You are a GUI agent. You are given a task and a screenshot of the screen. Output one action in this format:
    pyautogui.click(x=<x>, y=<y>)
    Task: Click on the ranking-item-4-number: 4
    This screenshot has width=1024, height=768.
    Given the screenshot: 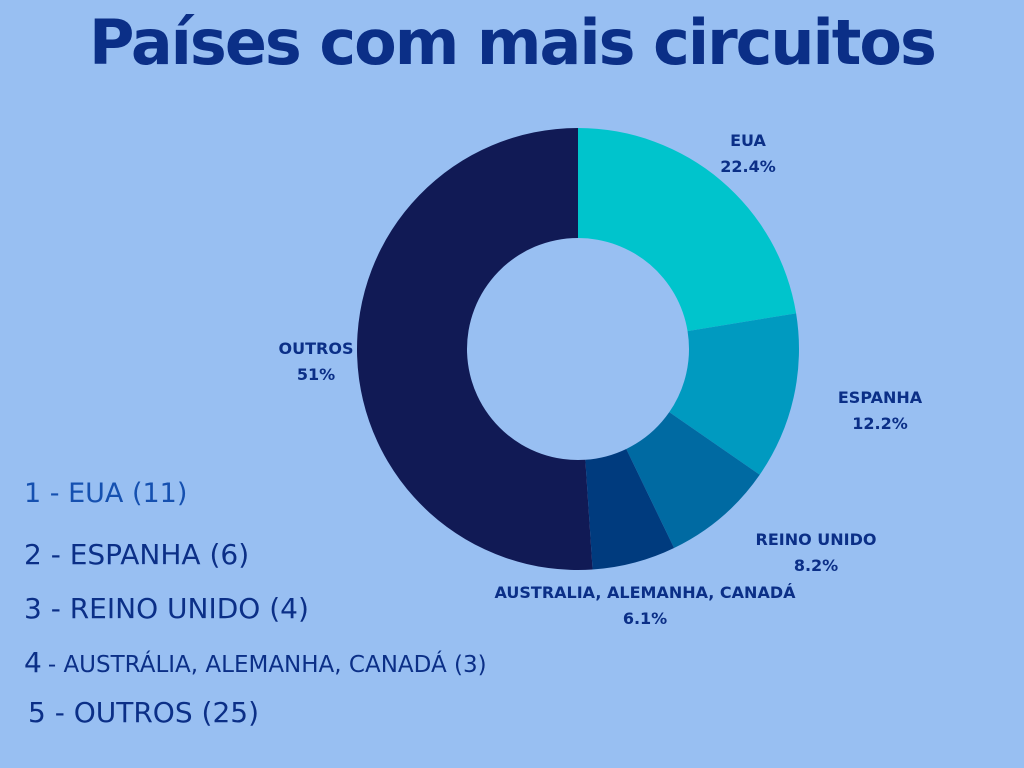 What is the action you would take?
    pyautogui.click(x=33, y=662)
    